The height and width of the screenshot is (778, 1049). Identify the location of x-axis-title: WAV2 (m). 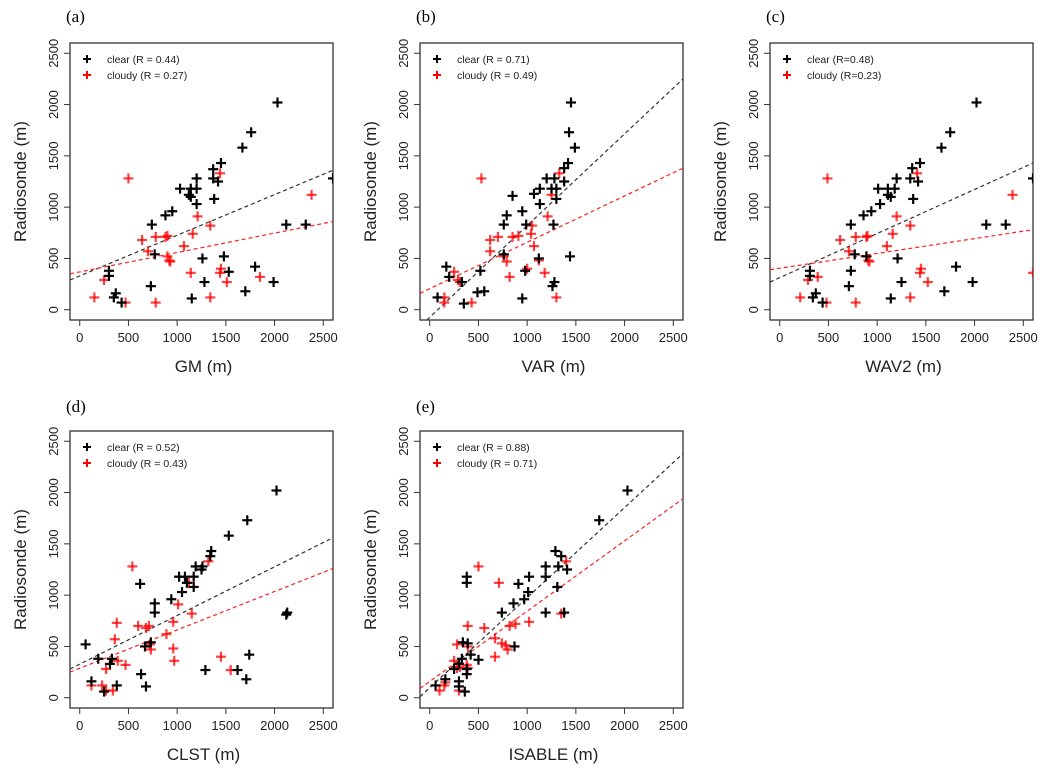
(903, 366).